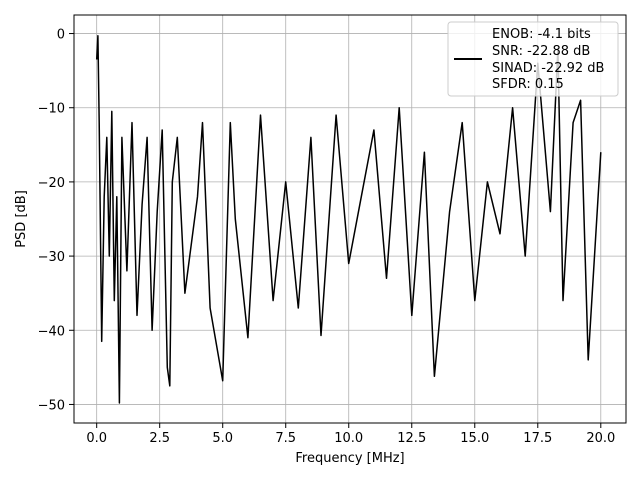 The width and height of the screenshot is (640, 480). Describe the element at coordinates (537, 438) in the screenshot. I see `x-tick-label: 17.5` at that location.